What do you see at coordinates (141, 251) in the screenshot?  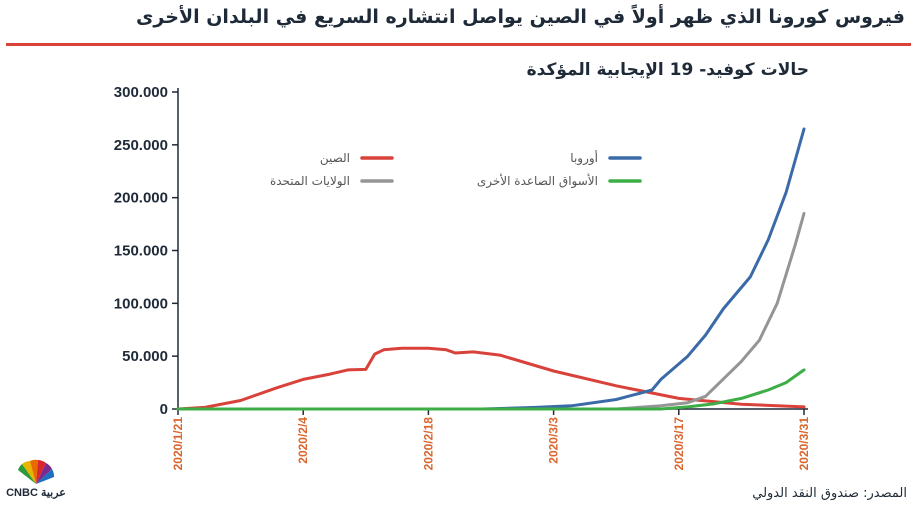 I see `y-tick-label: 150.000` at bounding box center [141, 251].